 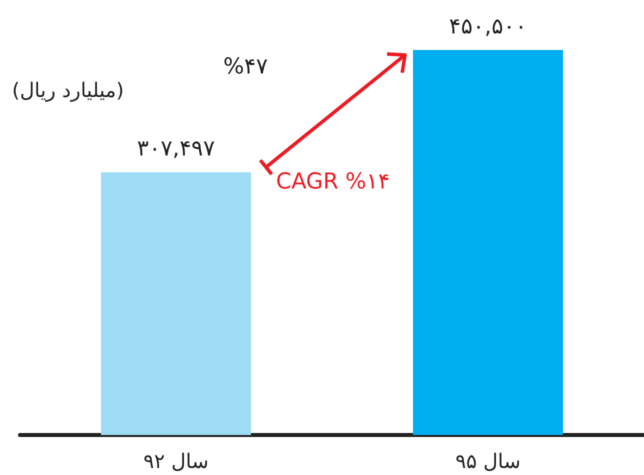 What do you see at coordinates (488, 27) in the screenshot?
I see `data-label: ۴۵۰,۵۰۰` at bounding box center [488, 27].